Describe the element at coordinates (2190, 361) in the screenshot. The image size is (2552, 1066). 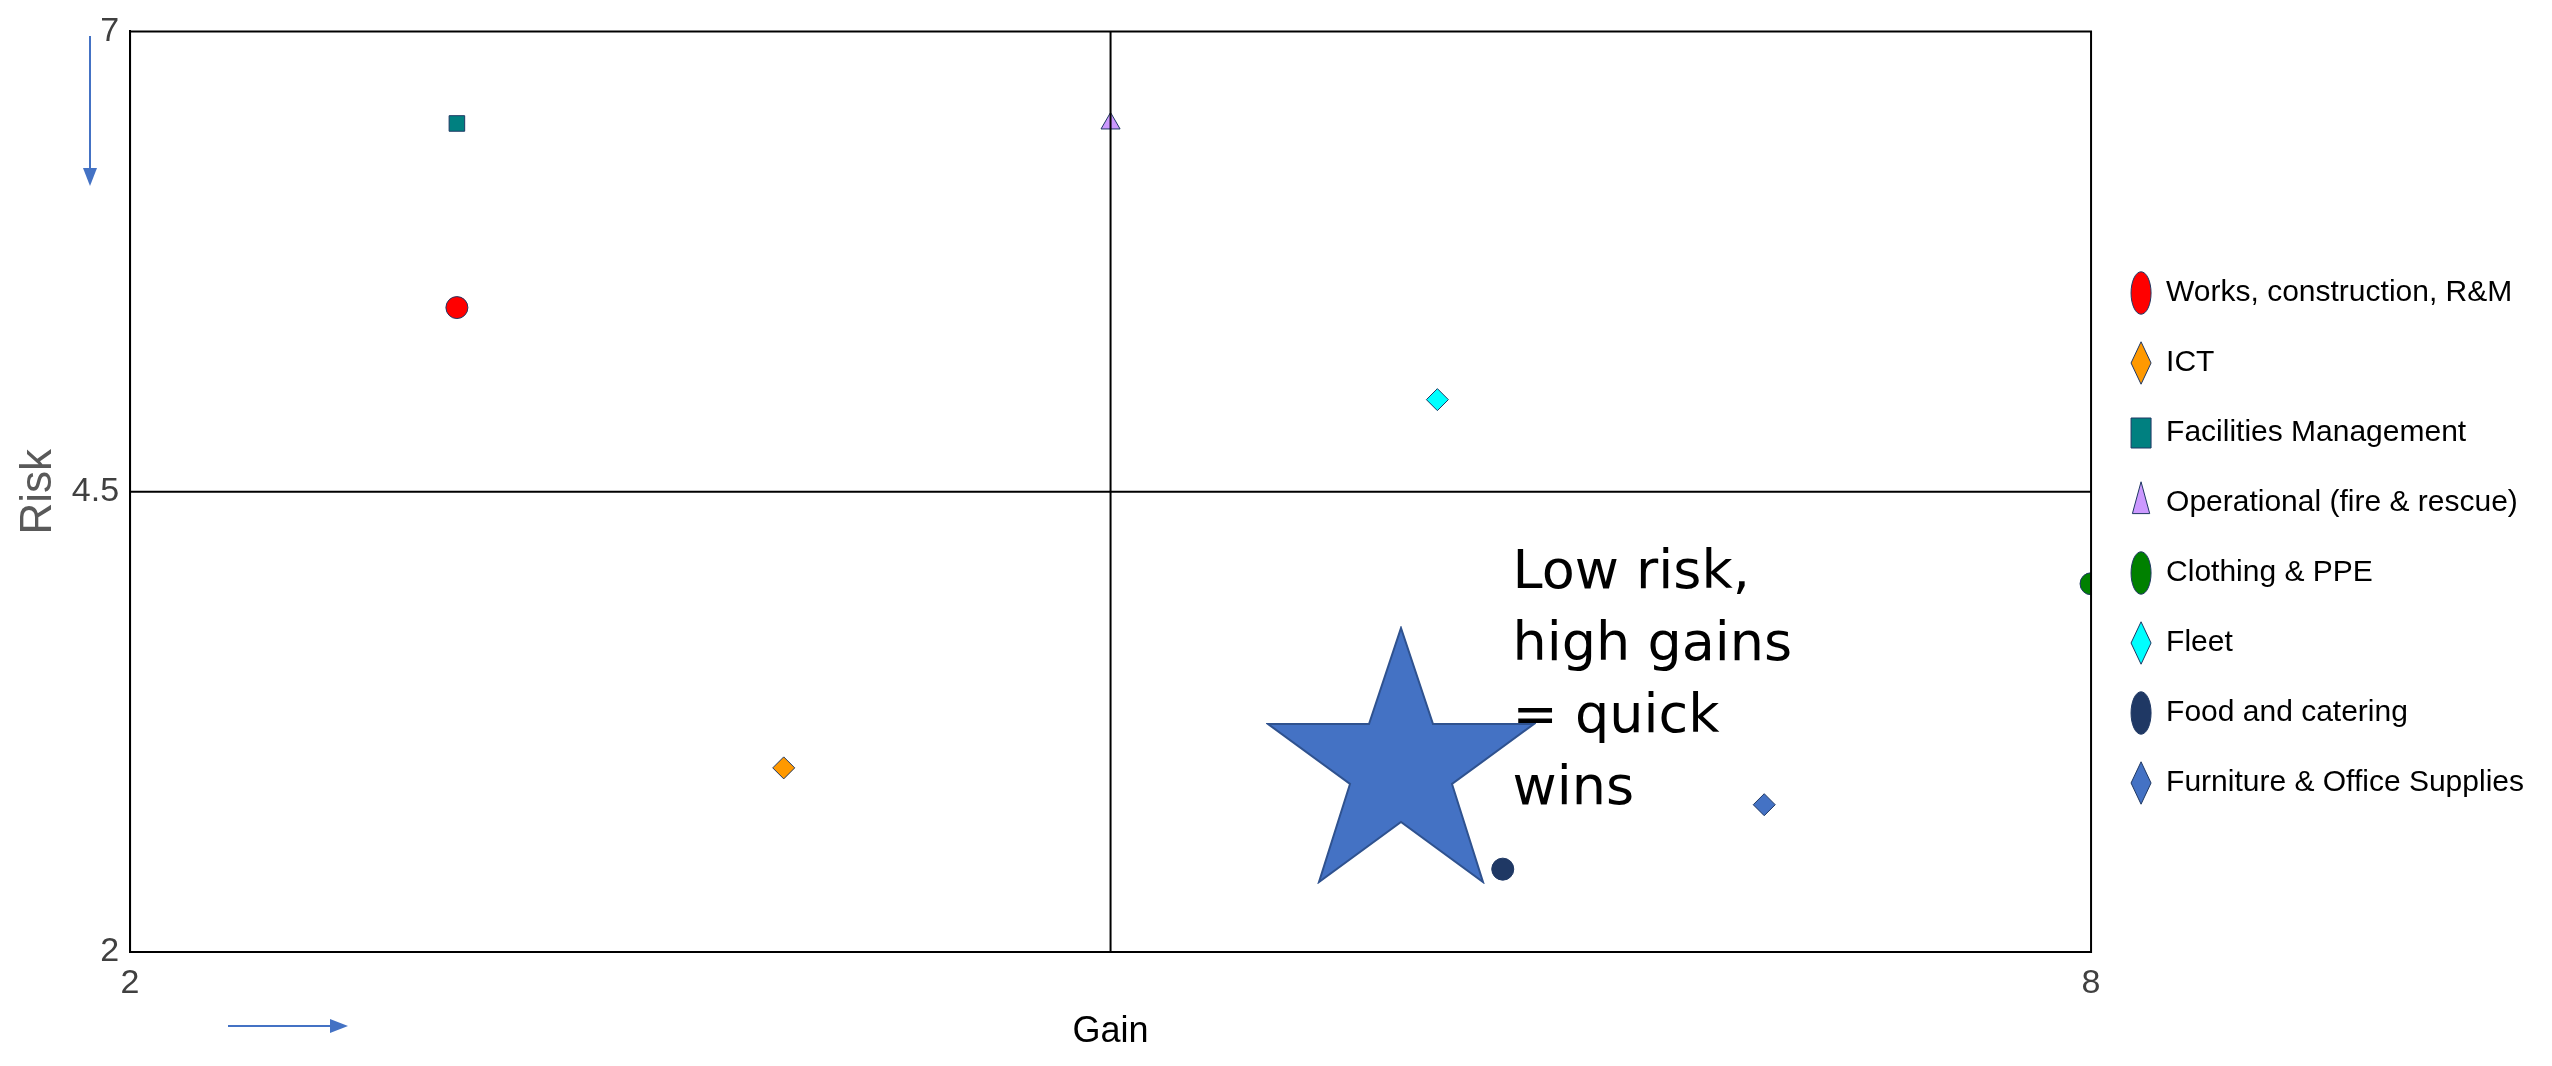
I see `legend-label: ICT` at that location.